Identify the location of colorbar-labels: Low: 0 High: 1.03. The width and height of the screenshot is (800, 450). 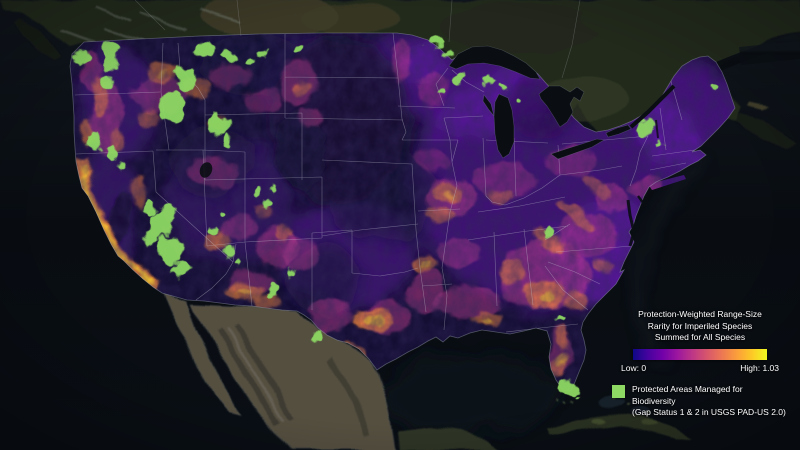
(700, 369).